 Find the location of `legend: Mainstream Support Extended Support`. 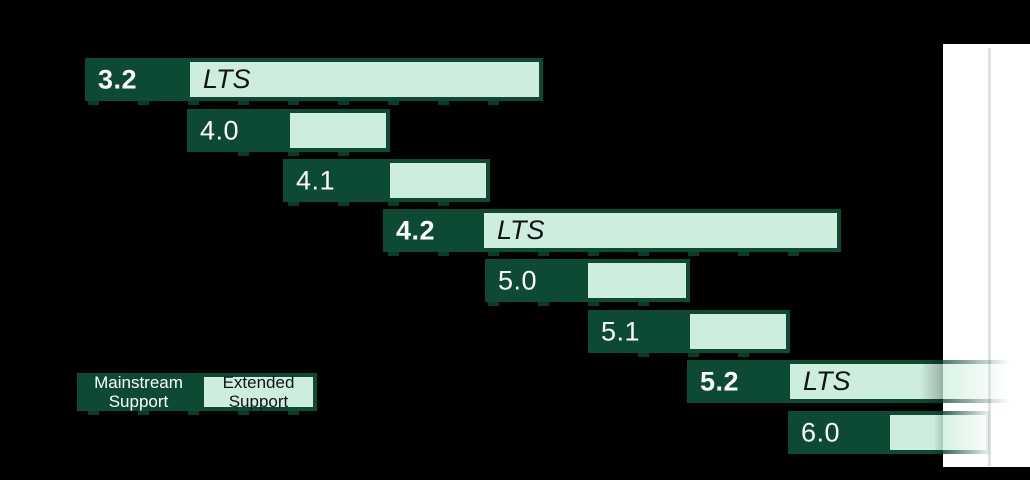

legend: Mainstream Support Extended Support is located at coordinates (197, 394).